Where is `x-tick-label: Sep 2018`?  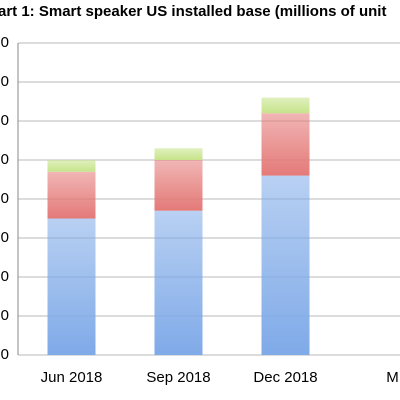 x-tick-label: Sep 2018 is located at coordinates (178, 377).